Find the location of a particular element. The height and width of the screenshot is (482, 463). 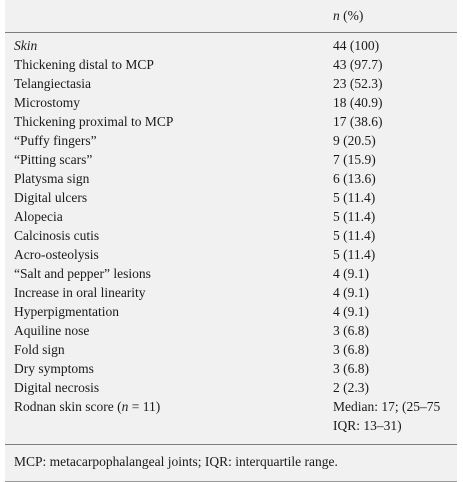

row-label: Digital necrosis is located at coordinates (57, 387).